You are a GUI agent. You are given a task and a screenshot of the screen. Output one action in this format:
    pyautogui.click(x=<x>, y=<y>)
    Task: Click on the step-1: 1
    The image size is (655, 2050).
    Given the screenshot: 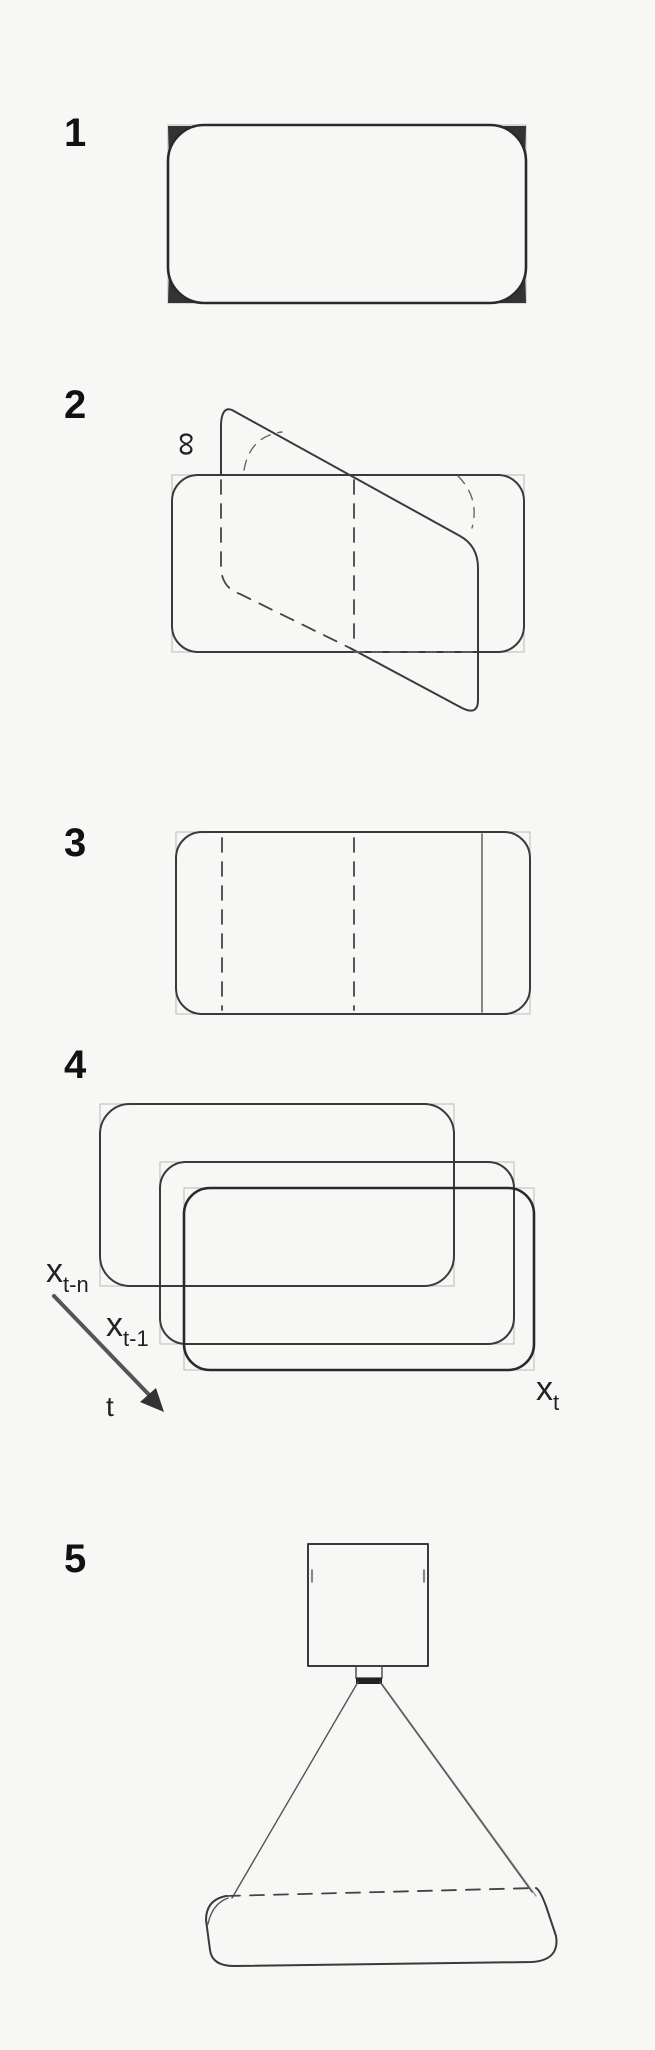 What is the action you would take?
    pyautogui.click(x=296, y=208)
    